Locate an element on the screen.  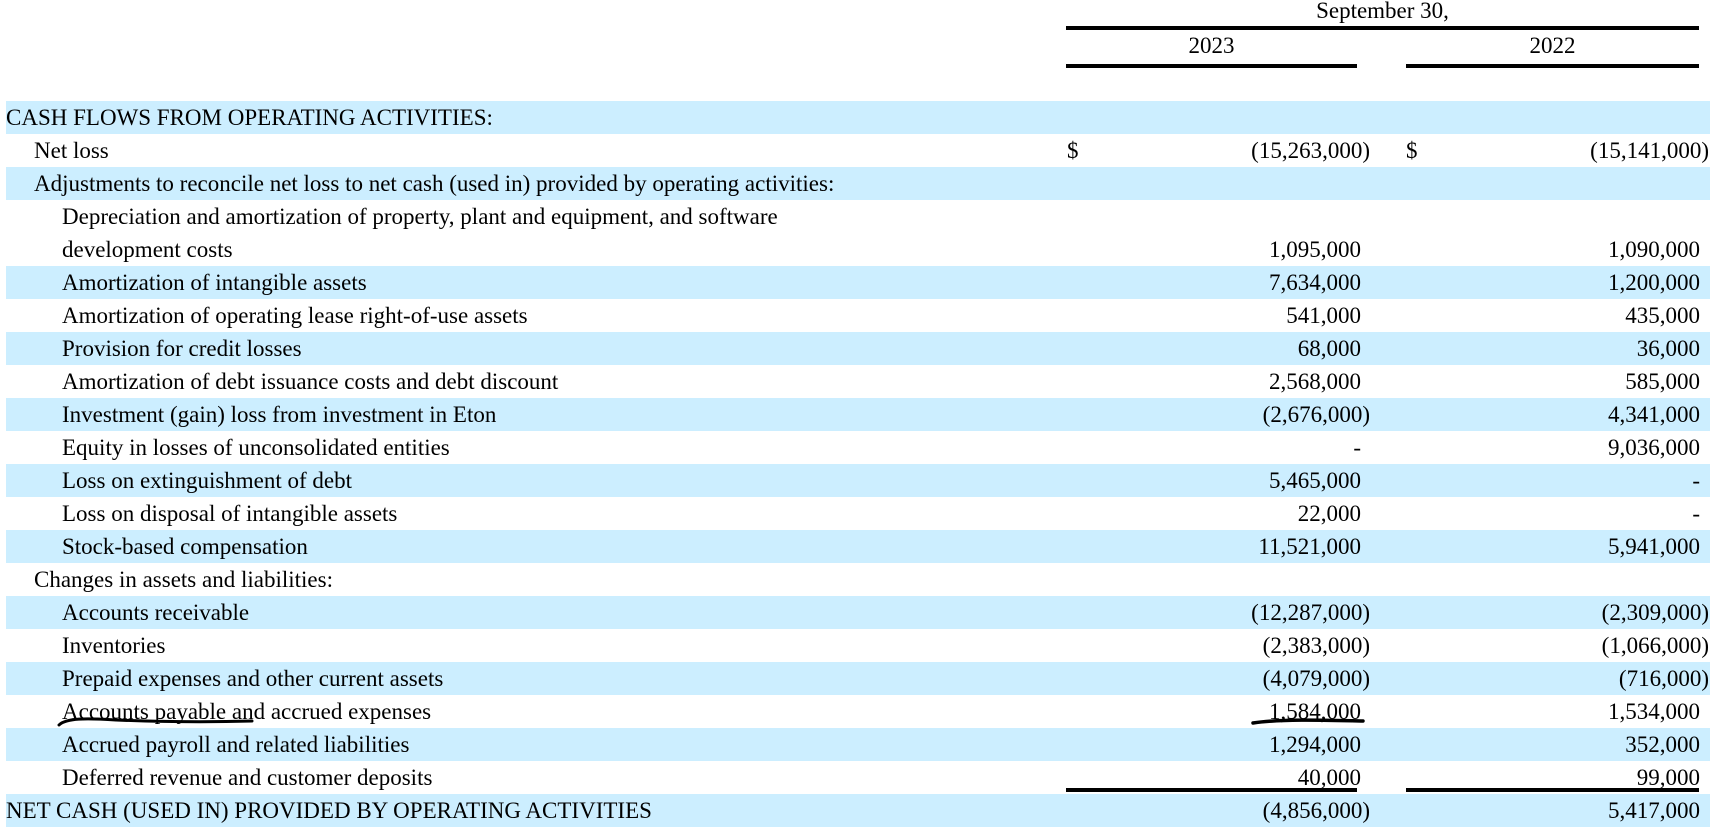
row-label: Loss on disposal of intangible assets is located at coordinates (229, 513).